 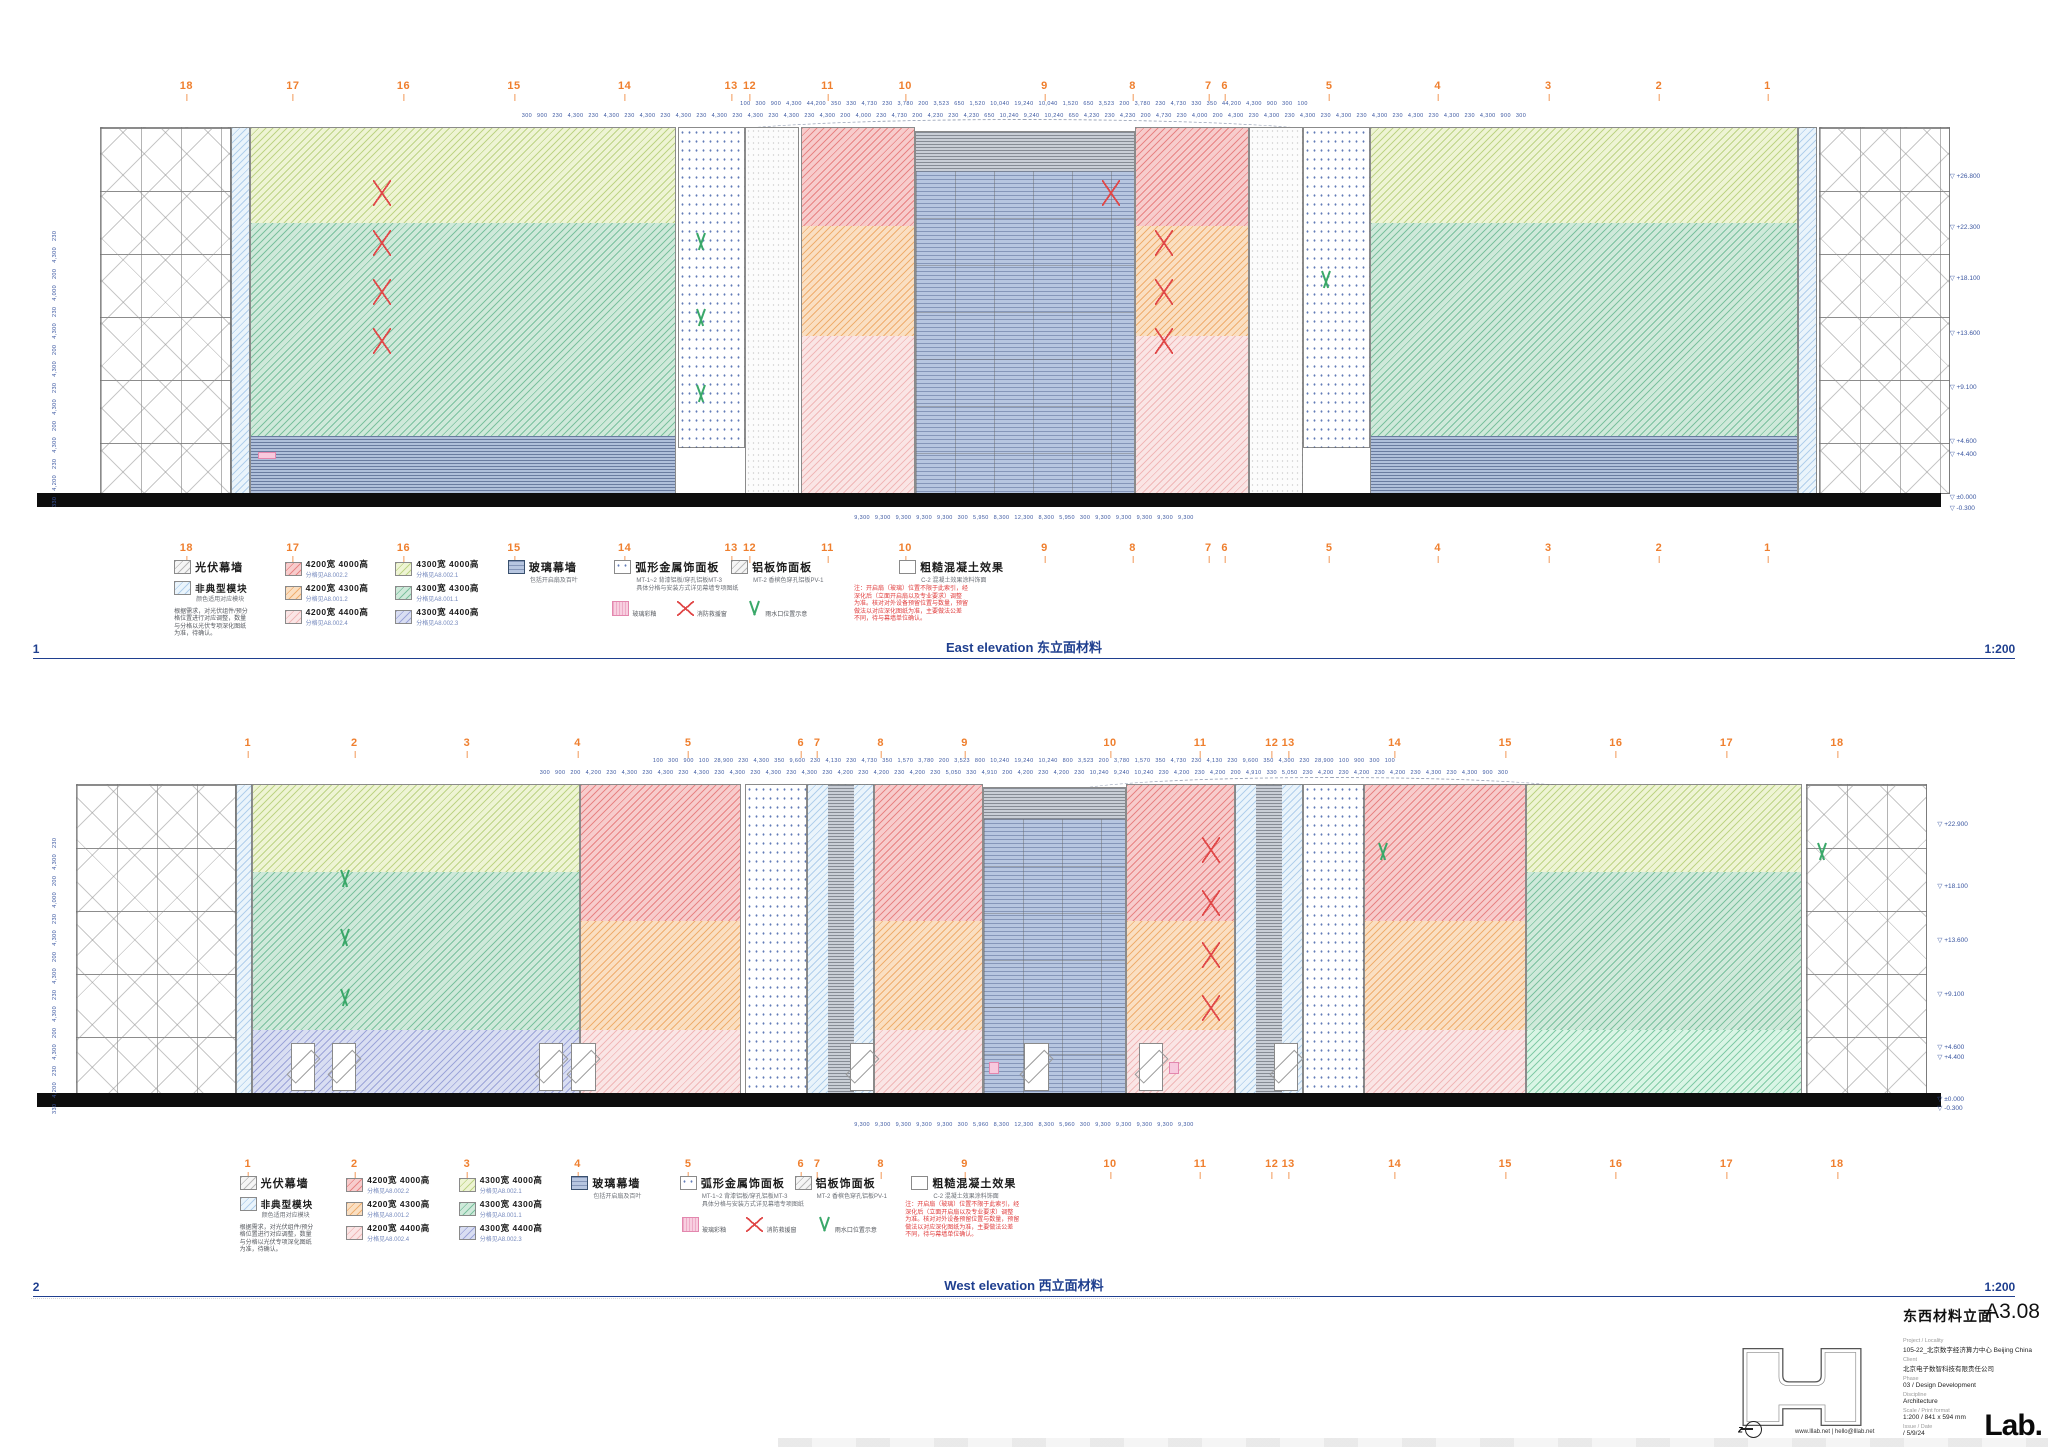 What do you see at coordinates (1025, 332) in the screenshot?
I see `core-glass-wall` at bounding box center [1025, 332].